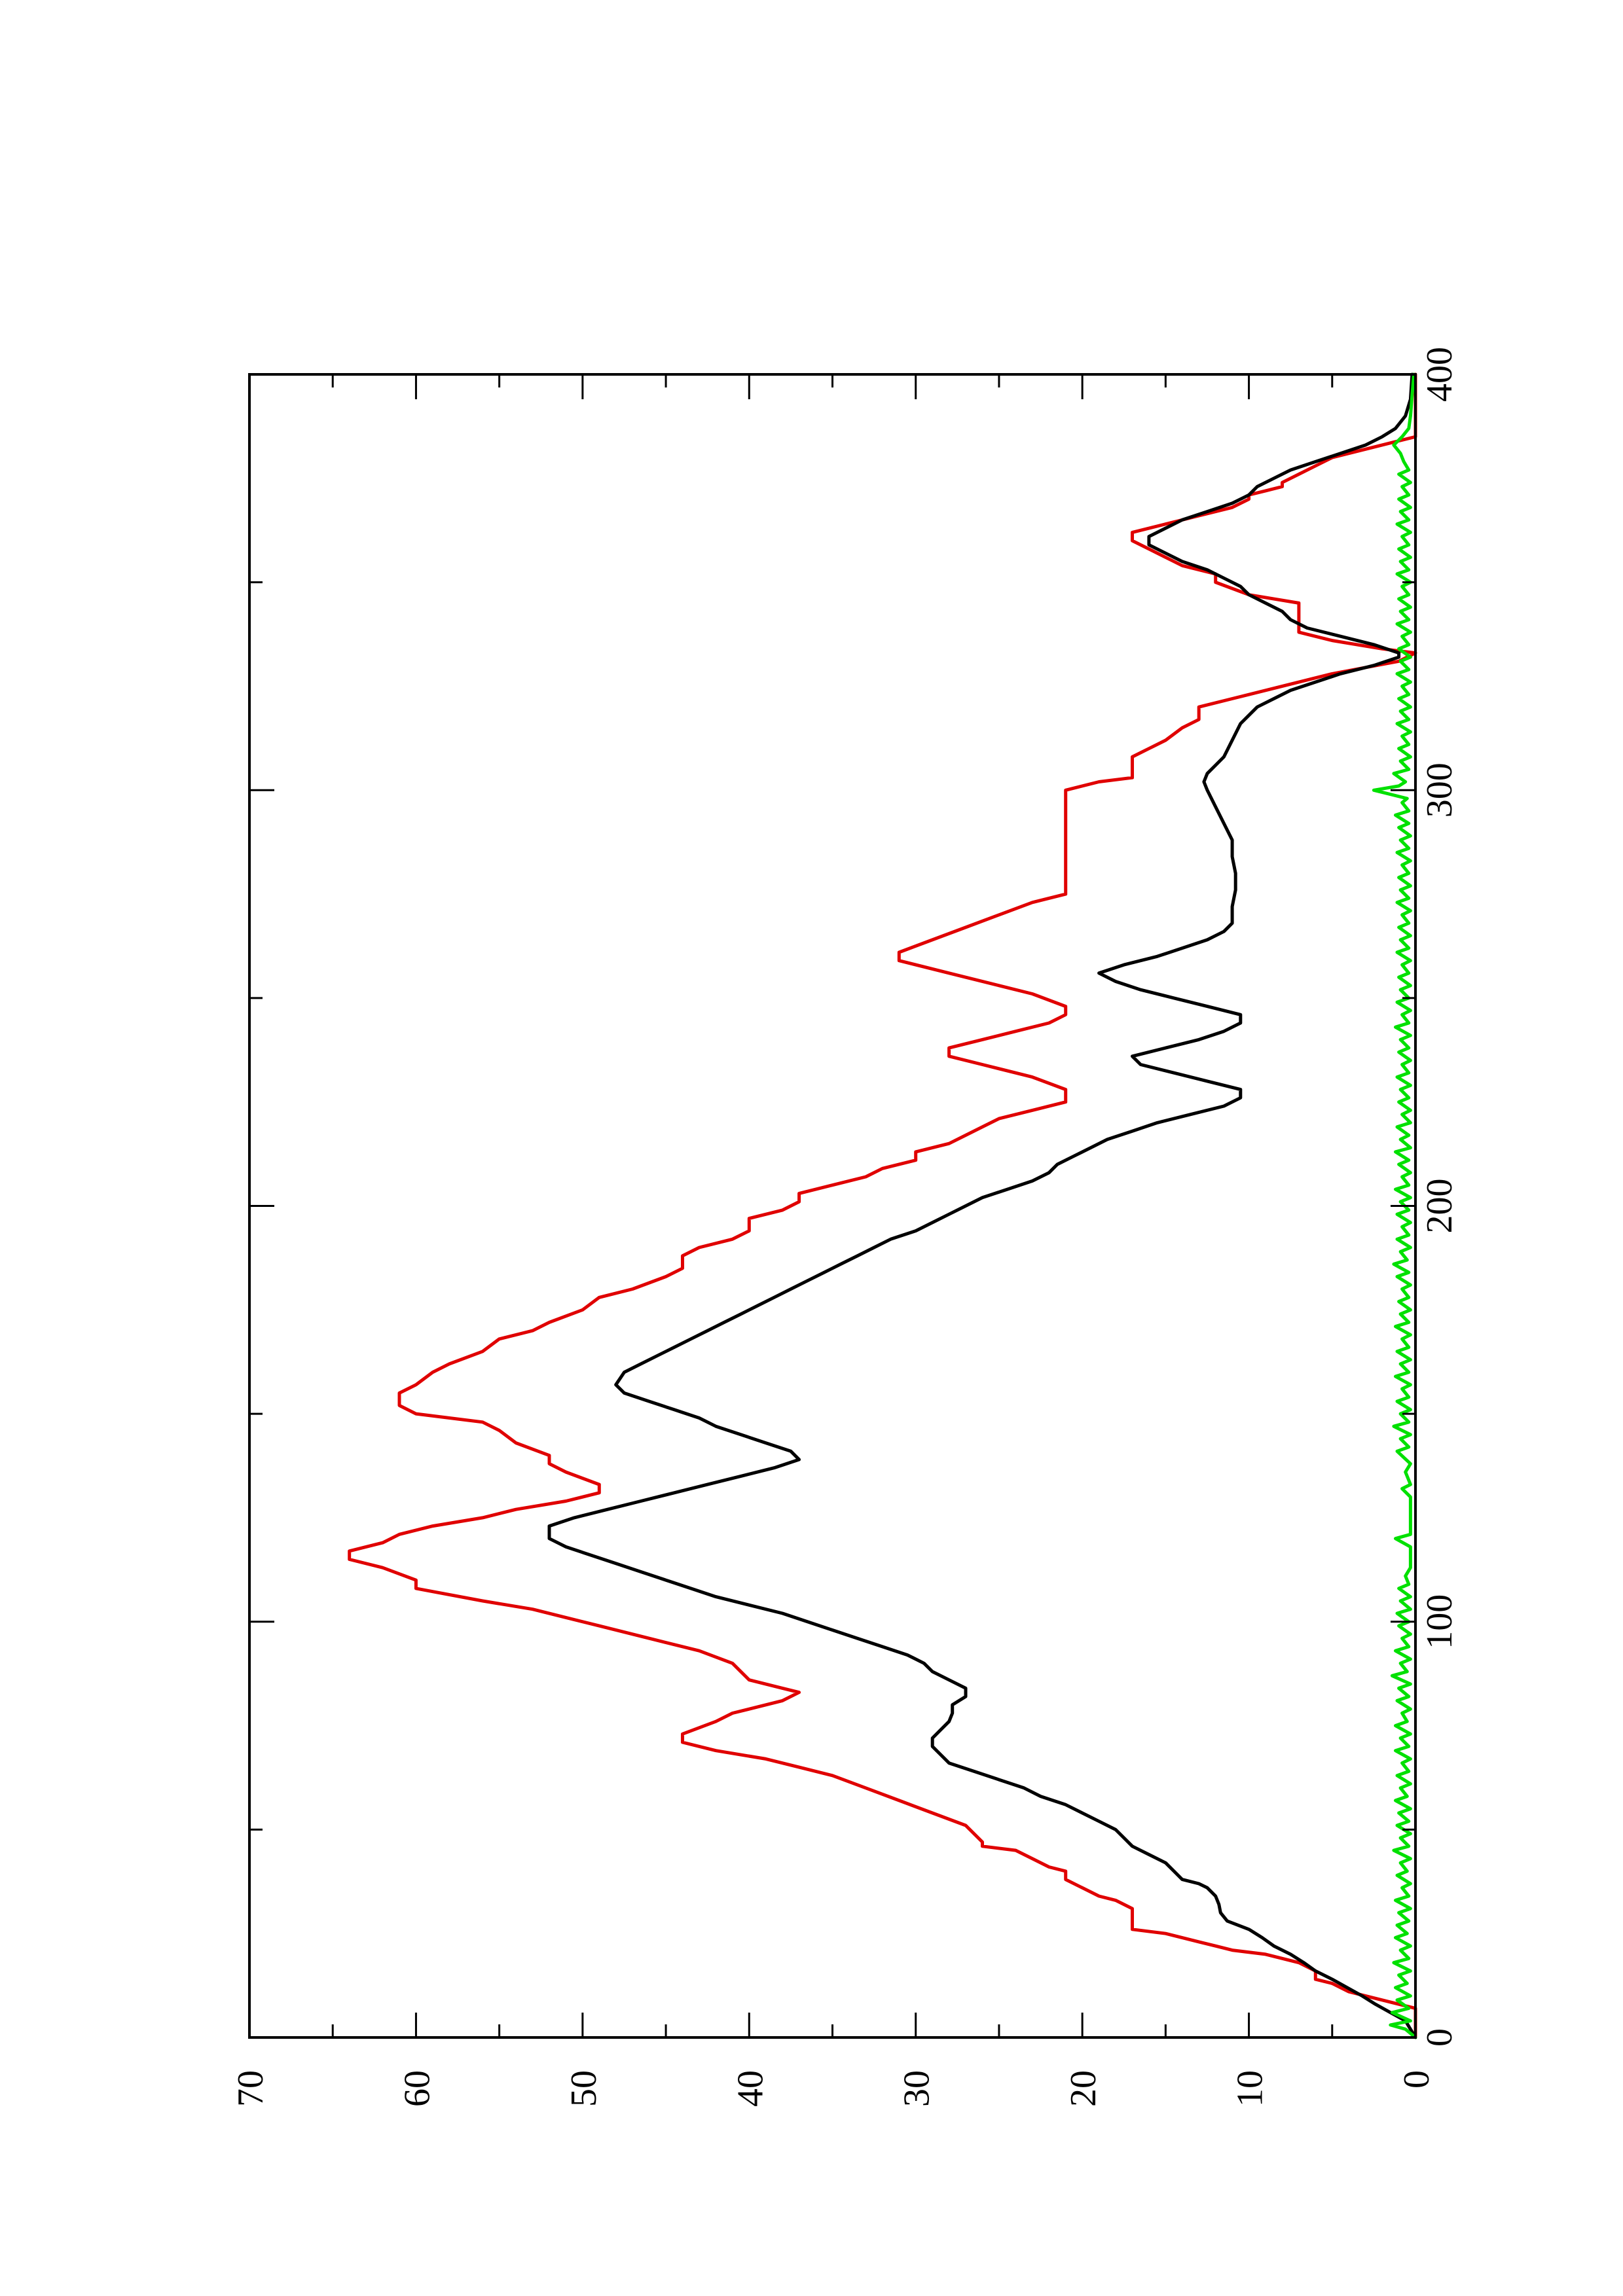 The width and height of the screenshot is (1623, 2296). What do you see at coordinates (1439, 789) in the screenshot?
I see `x-tick-label: 300` at bounding box center [1439, 789].